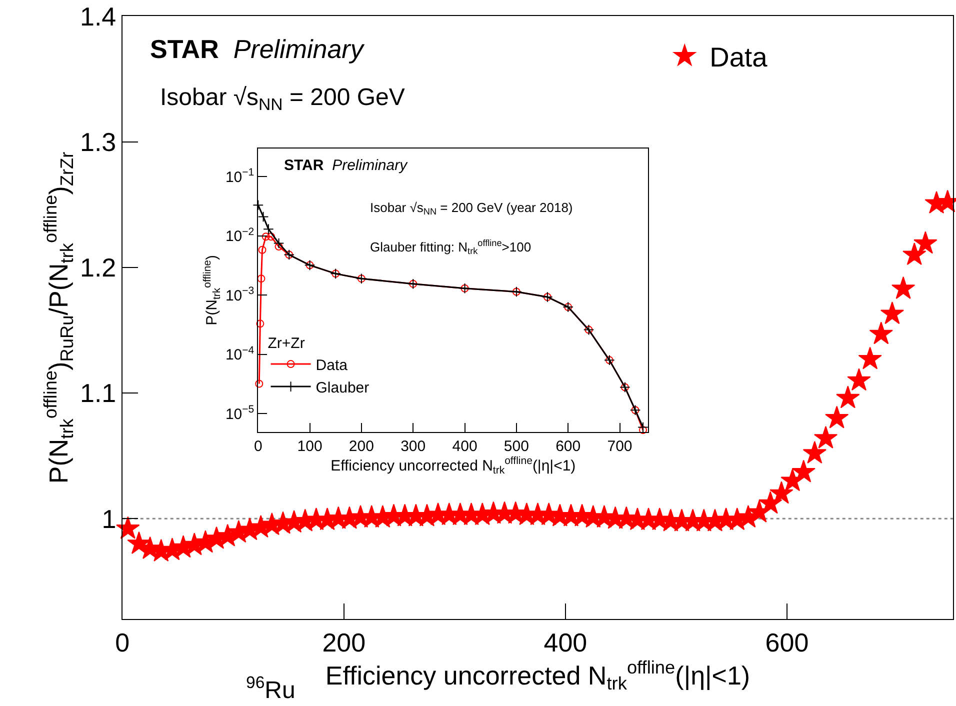 The height and width of the screenshot is (706, 956). I want to click on text: $^{96}$Ru, so click(271, 688).